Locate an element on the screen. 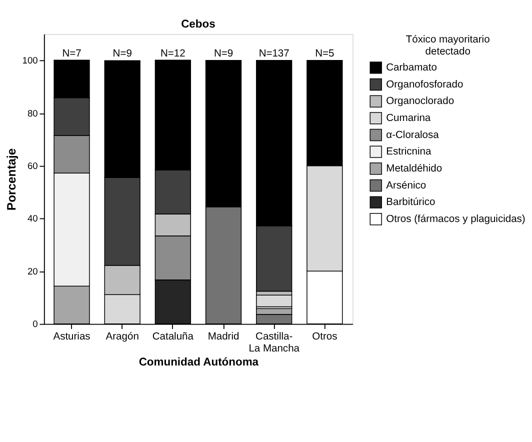  y-axis-title: Porcentaje is located at coordinates (11, 179).